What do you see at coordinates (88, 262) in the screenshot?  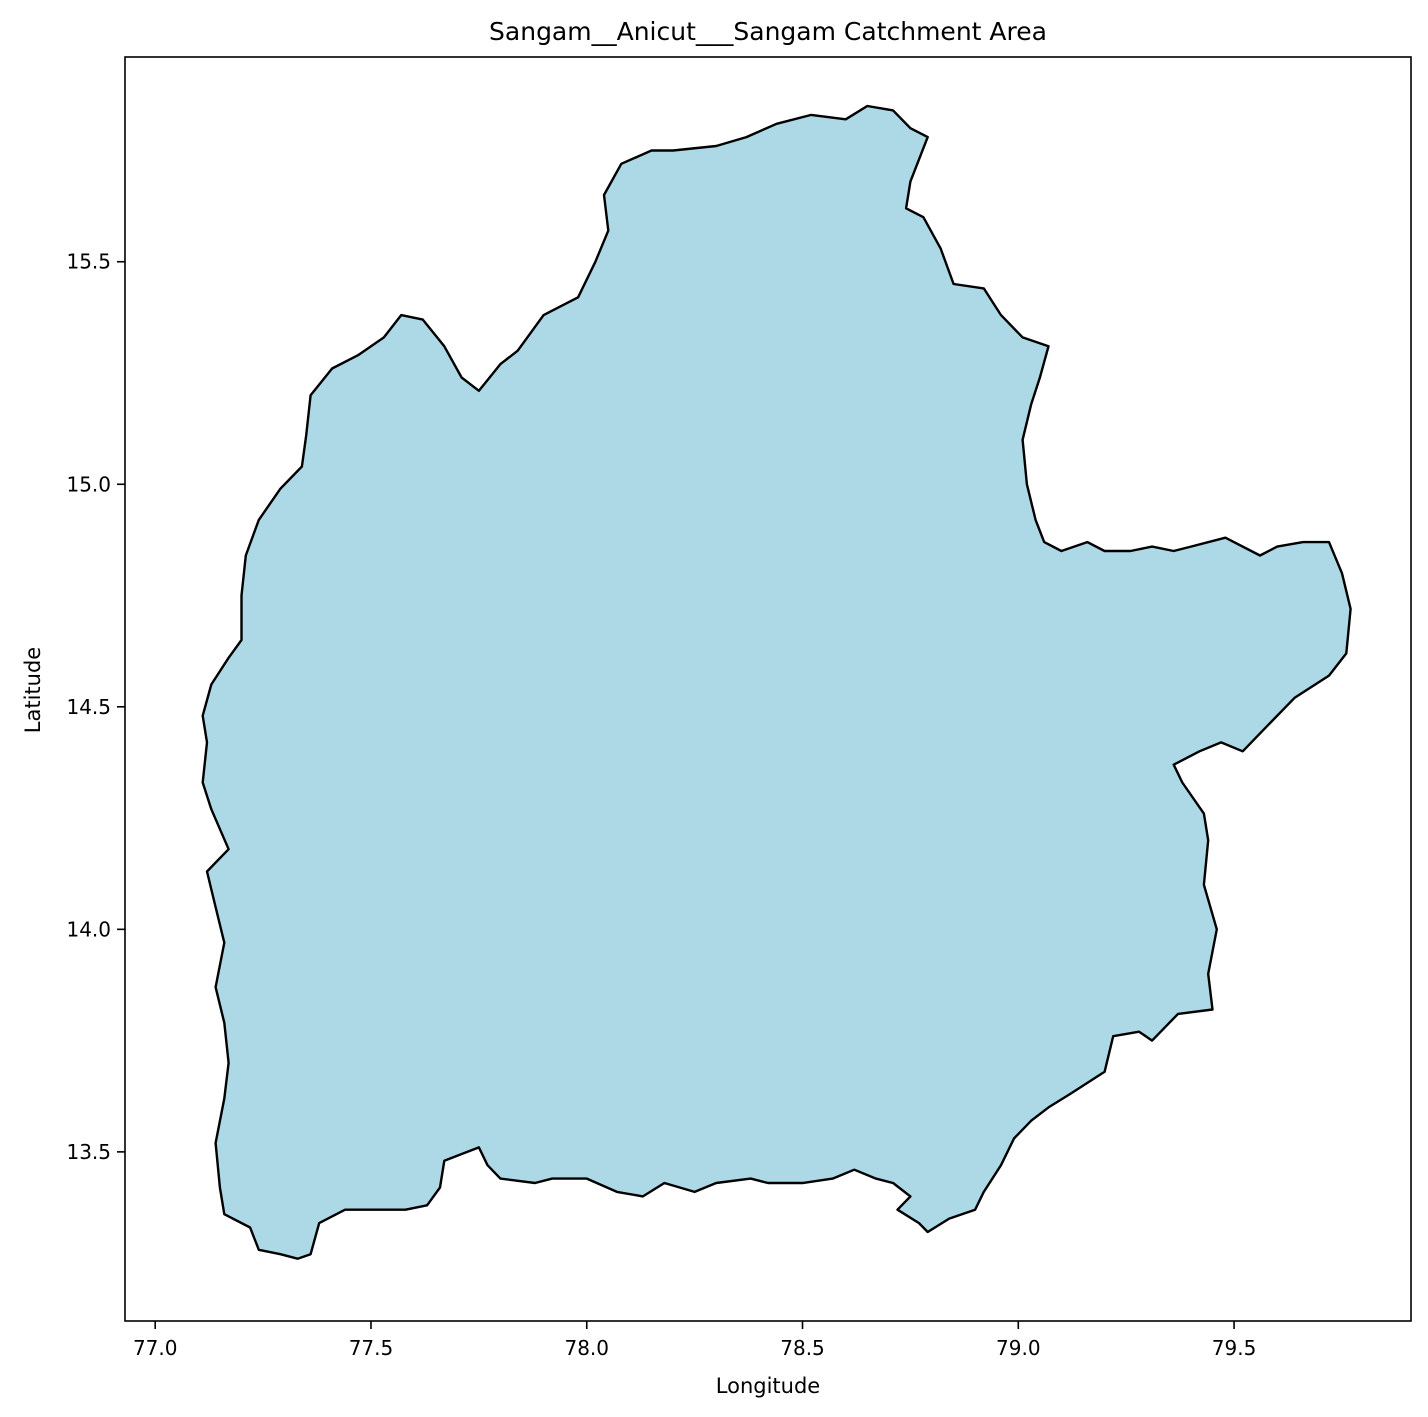 I see `y-tick-label: 15.5` at bounding box center [88, 262].